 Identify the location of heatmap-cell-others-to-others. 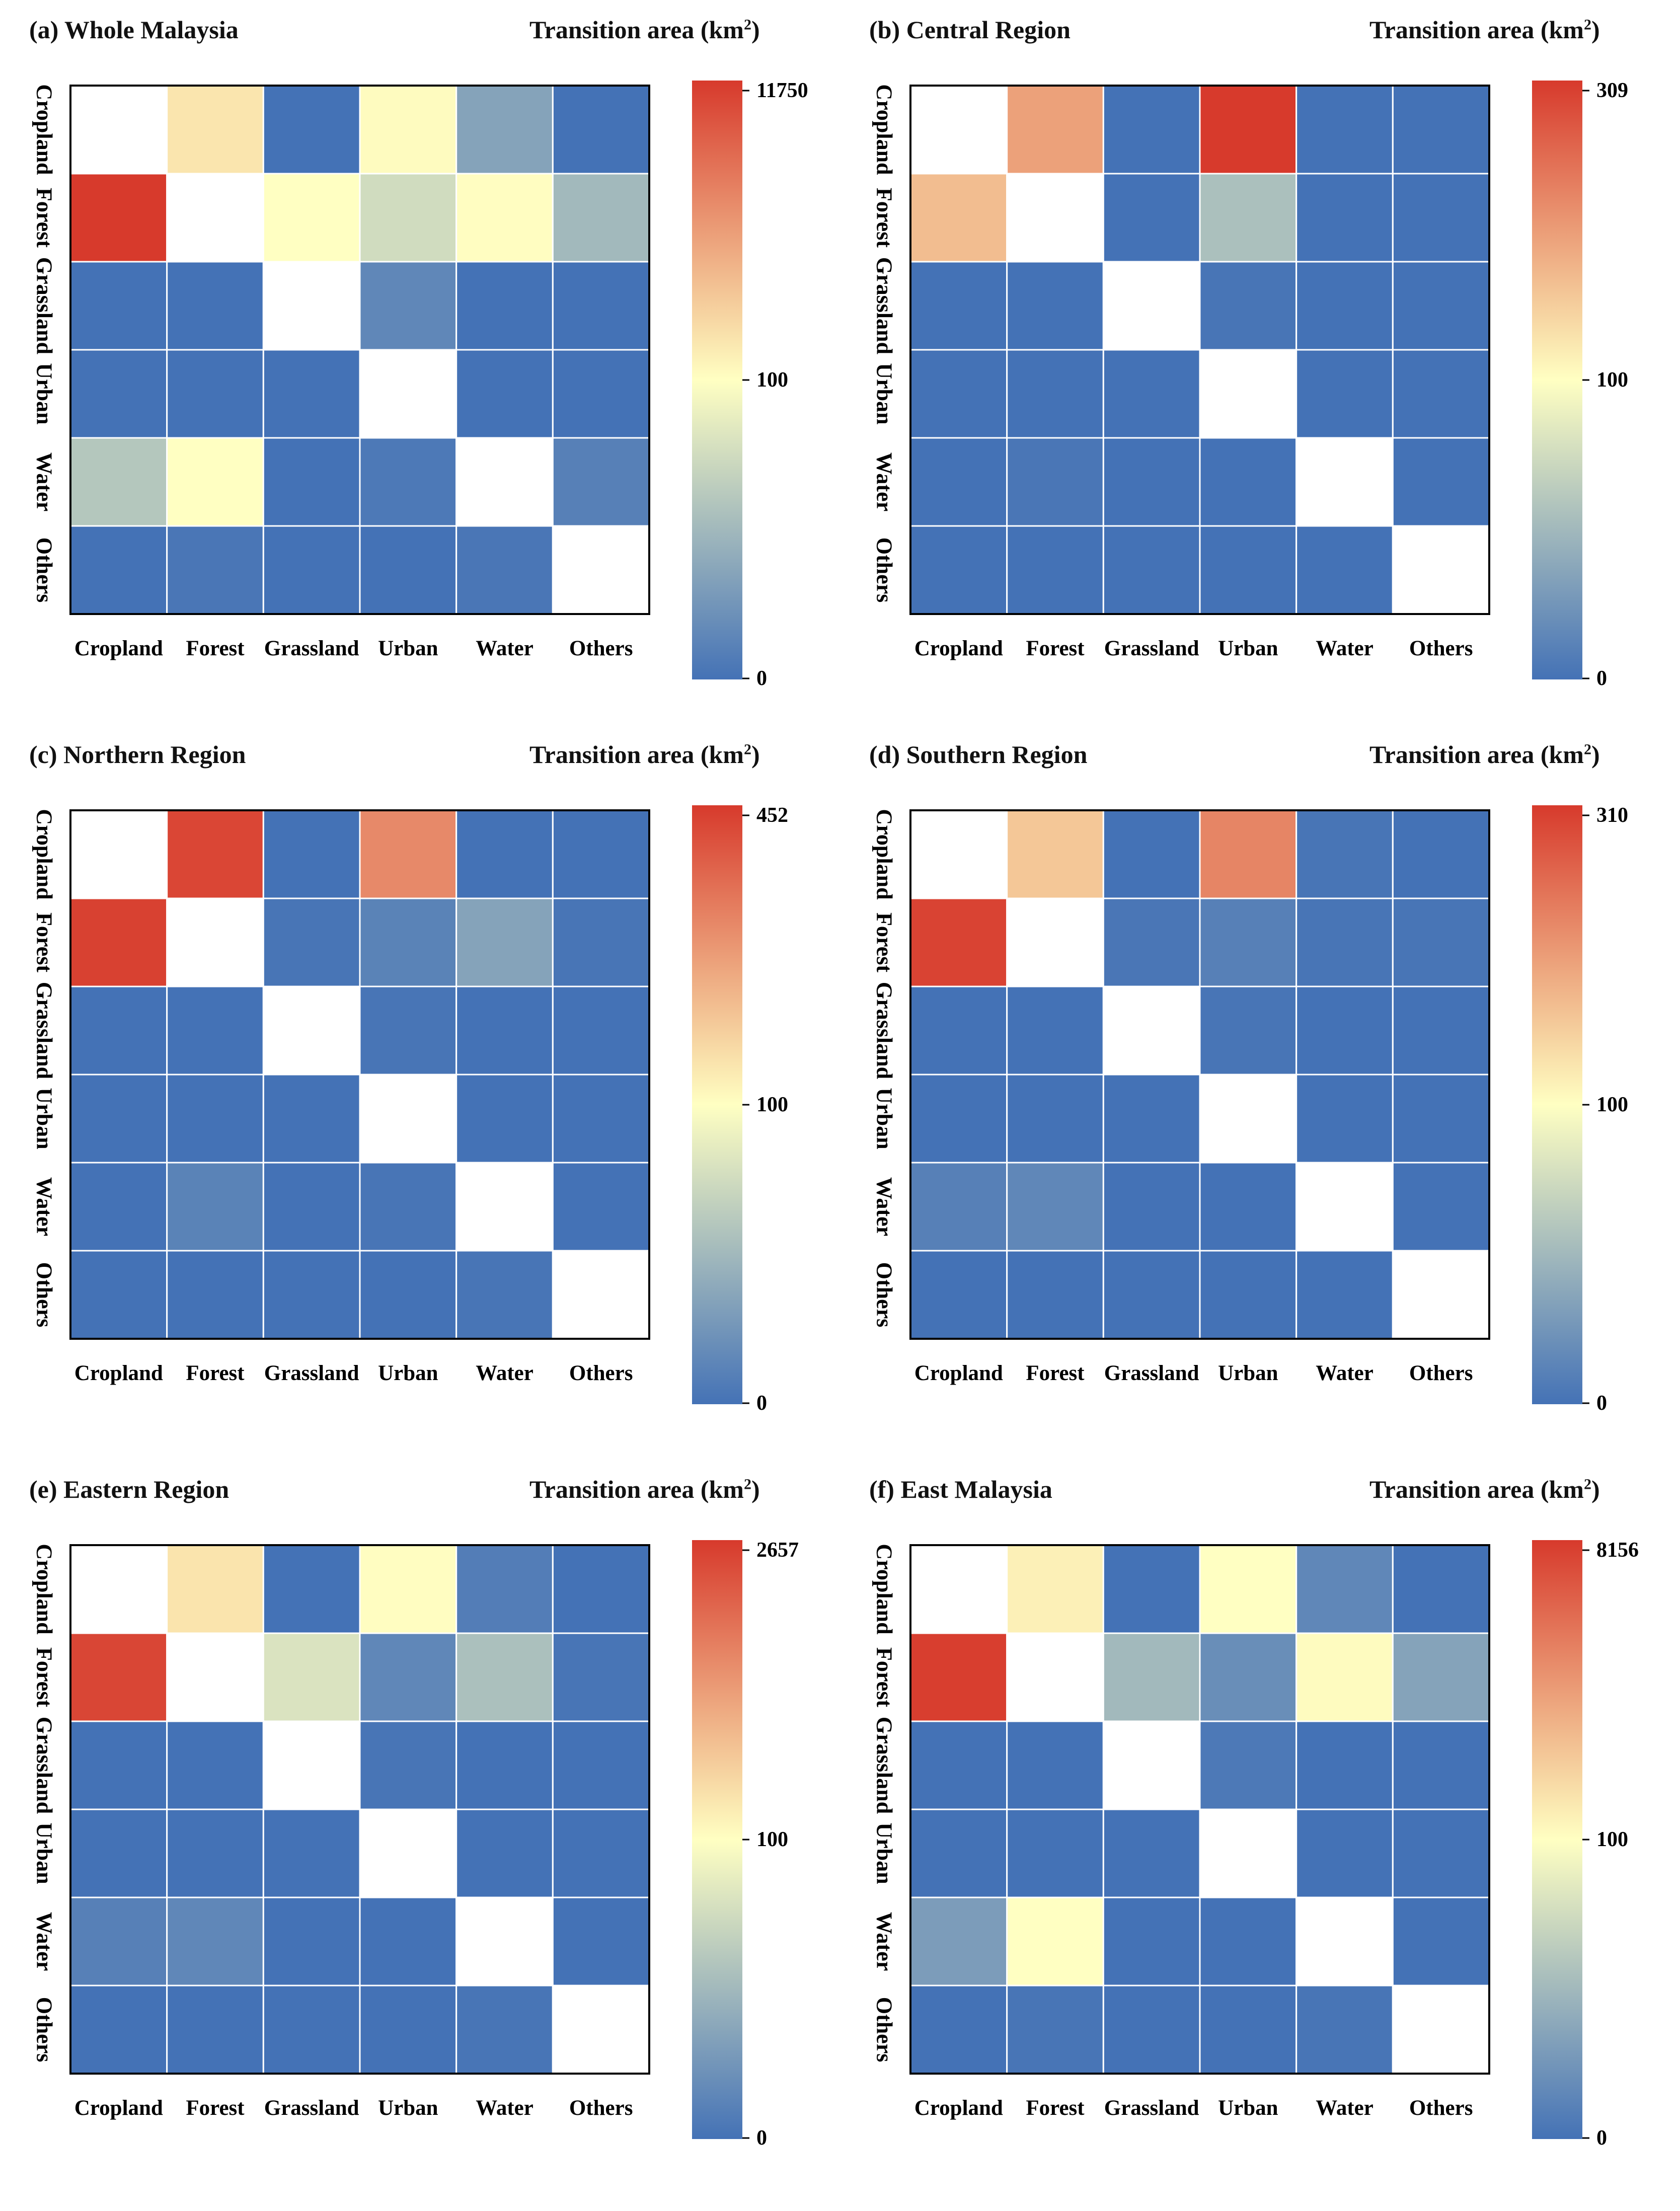
(1441, 570).